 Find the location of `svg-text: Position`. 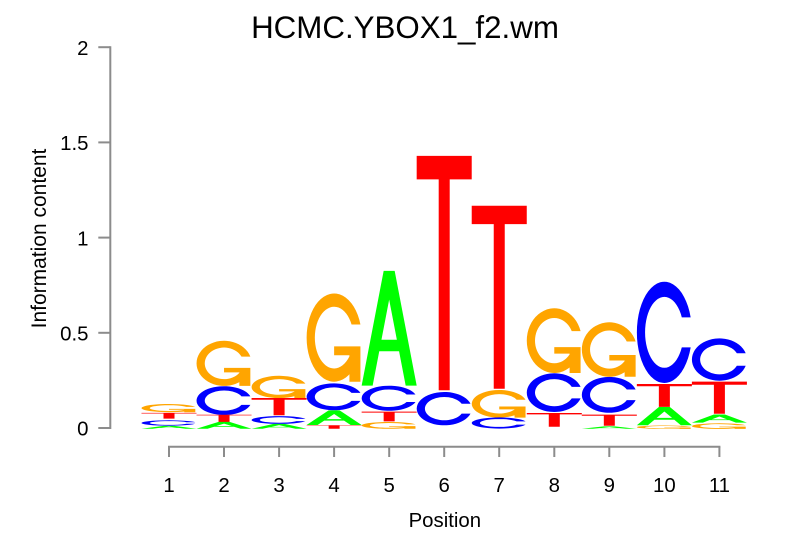

svg-text: Position is located at coordinates (445, 521).